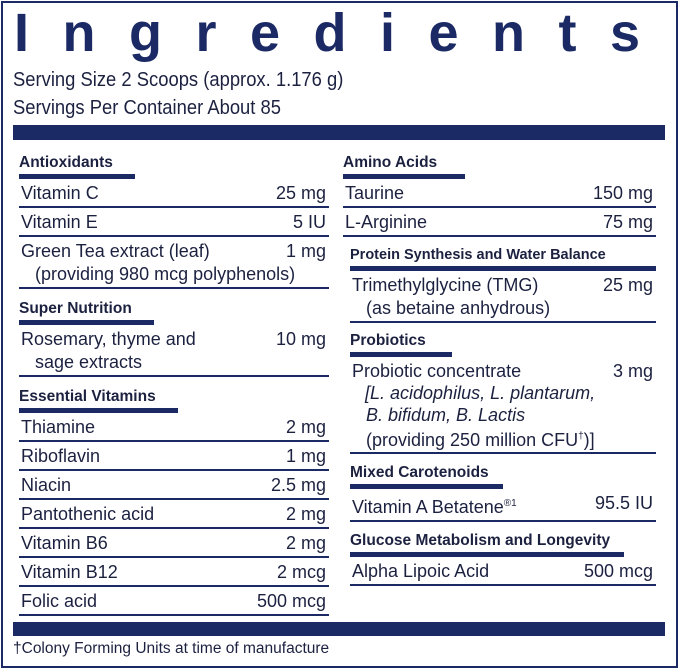  Describe the element at coordinates (344, 33) in the screenshot. I see `page-title: Ingredients` at that location.